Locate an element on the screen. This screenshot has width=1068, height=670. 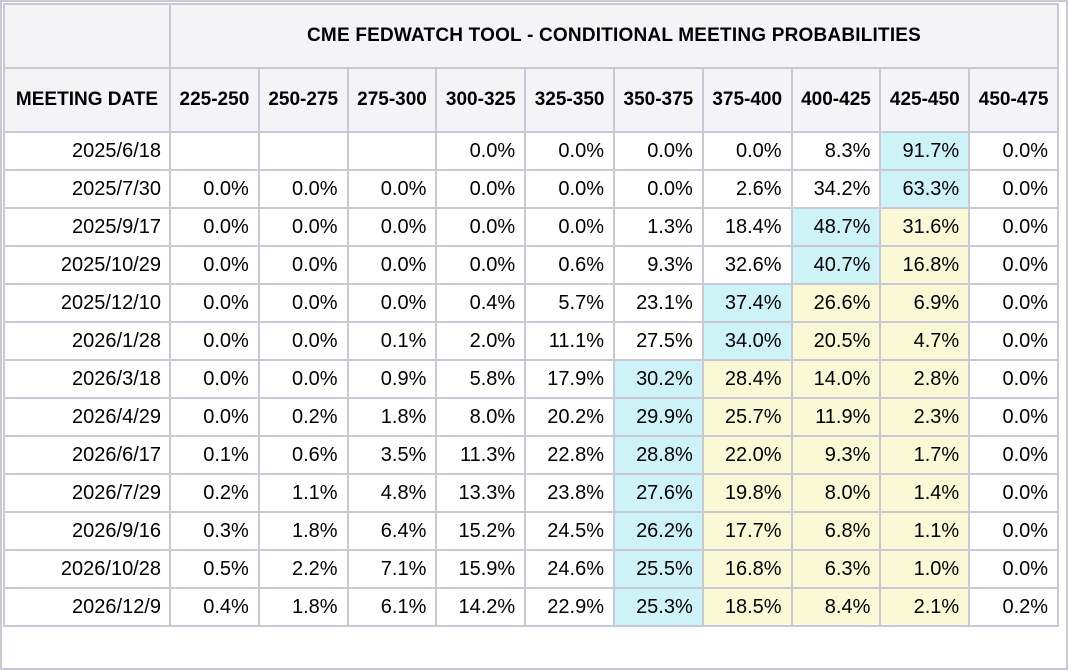
probability-cell: 15.2% is located at coordinates (481, 531).